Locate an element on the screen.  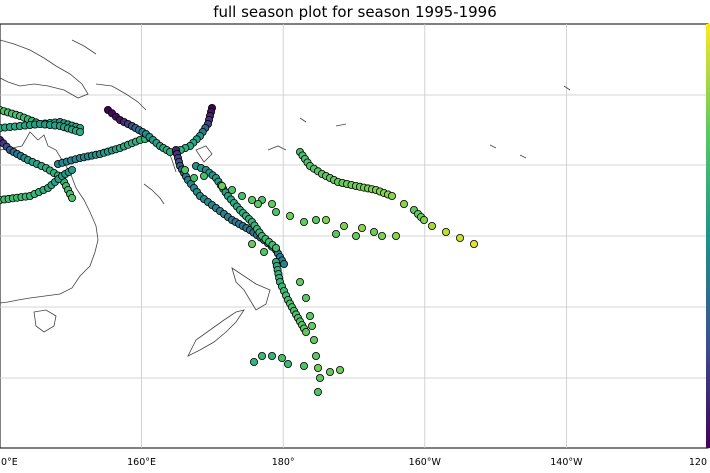
longitude-axis: 0°E 160°E 180° 160°W 140°W 120 is located at coordinates (354, 462).